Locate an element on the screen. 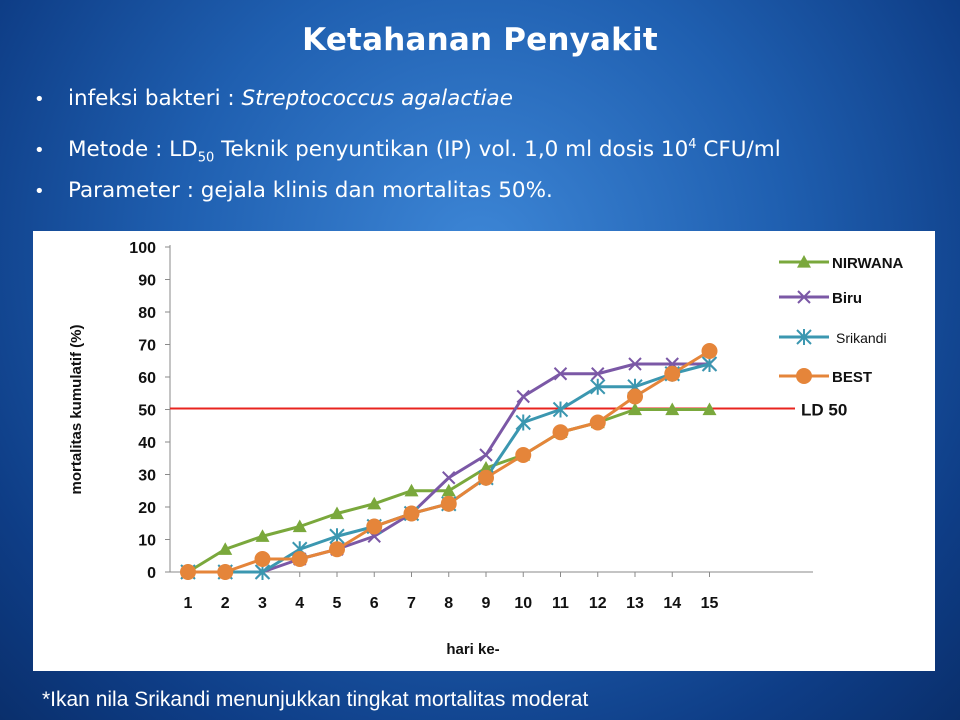 Image resolution: width=960 pixels, height=720 pixels. x-tick-label: 1 is located at coordinates (188, 603).